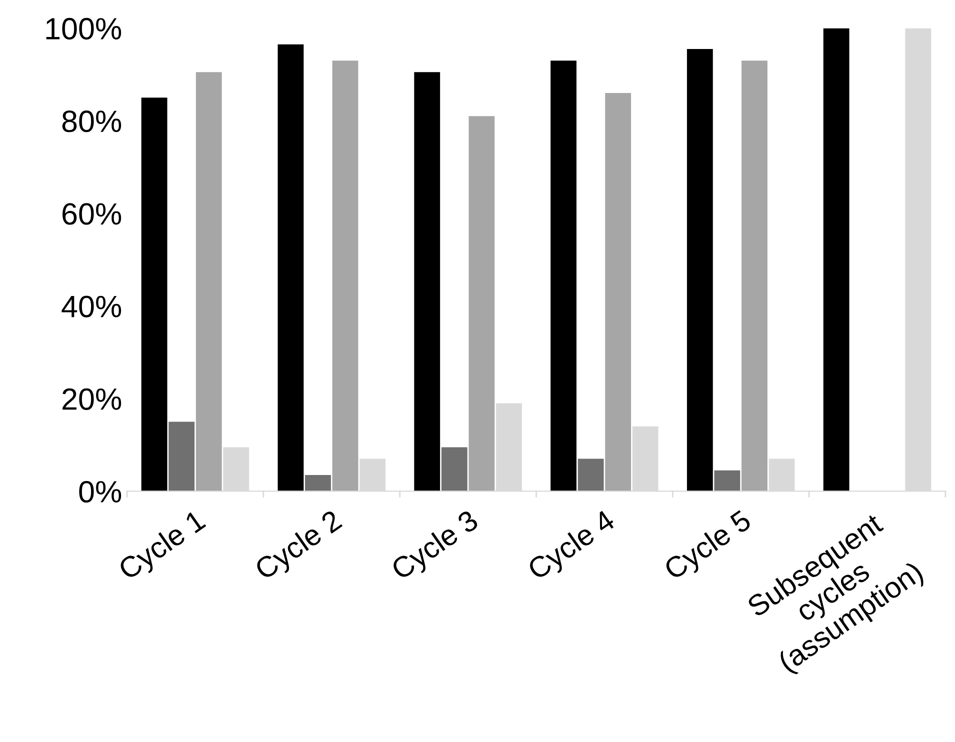 This screenshot has height=742, width=955. Describe the element at coordinates (92, 307) in the screenshot. I see `y-tick-label: 40%` at that location.